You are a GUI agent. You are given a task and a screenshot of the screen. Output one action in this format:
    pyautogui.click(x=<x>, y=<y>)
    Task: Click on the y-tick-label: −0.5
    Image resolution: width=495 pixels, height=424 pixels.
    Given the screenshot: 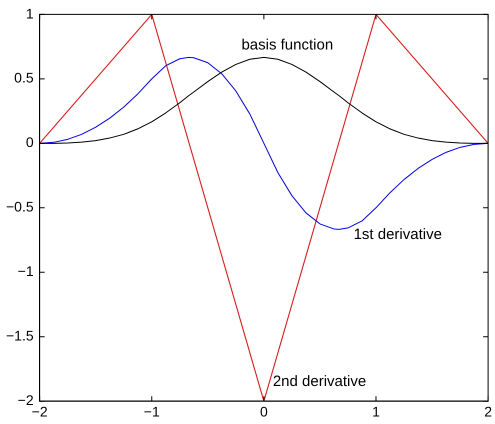 What is the action you would take?
    pyautogui.click(x=20, y=206)
    